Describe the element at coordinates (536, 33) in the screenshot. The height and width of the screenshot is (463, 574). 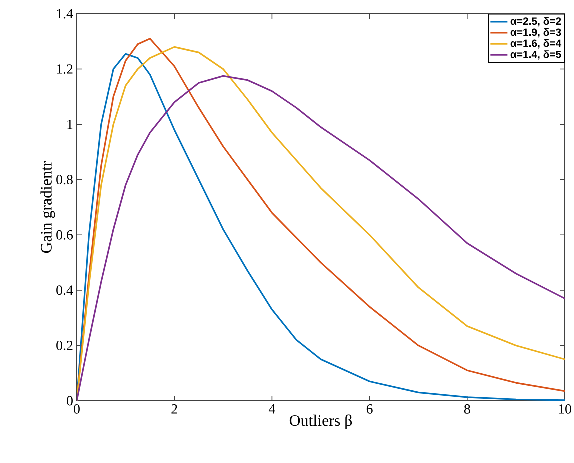
I see `legend-label: α=1.9, δ=3` at that location.